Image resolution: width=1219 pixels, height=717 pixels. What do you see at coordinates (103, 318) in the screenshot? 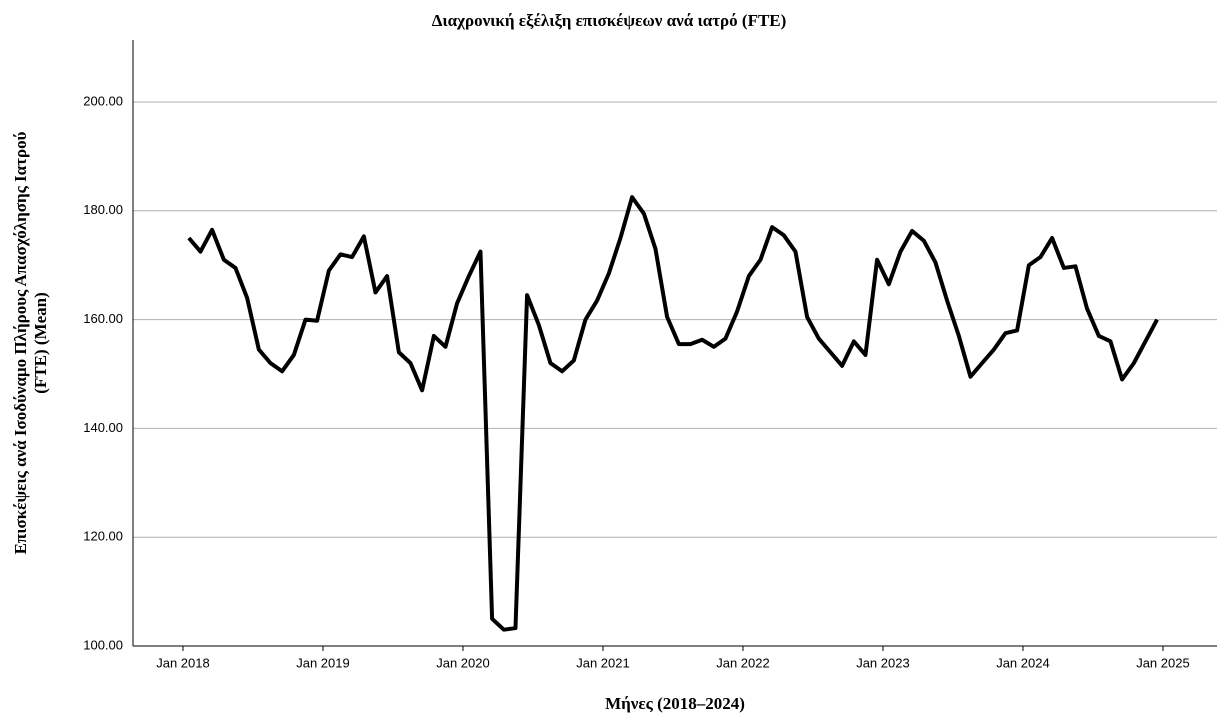
I see `y-tick-label: 160.00` at bounding box center [103, 318].